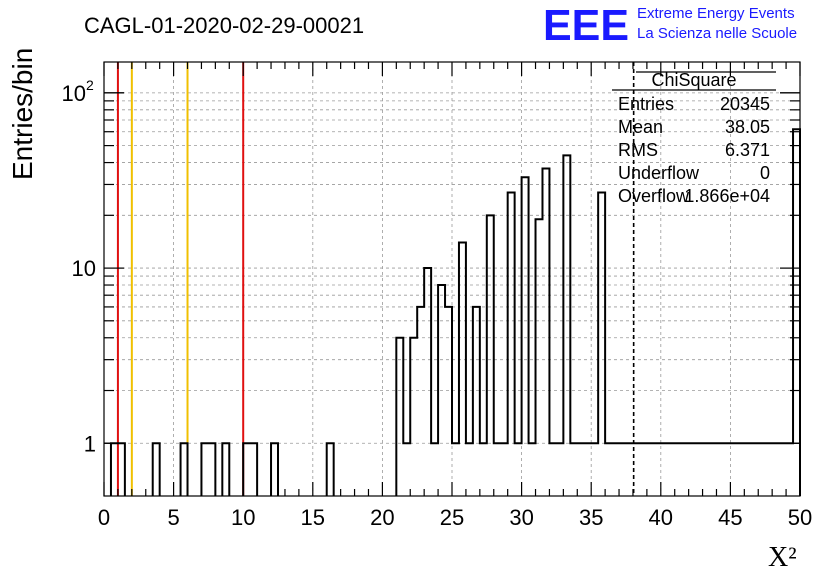 This screenshot has height=572, width=836. Describe the element at coordinates (646, 104) in the screenshot. I see `stats-row-label: Entries` at that location.